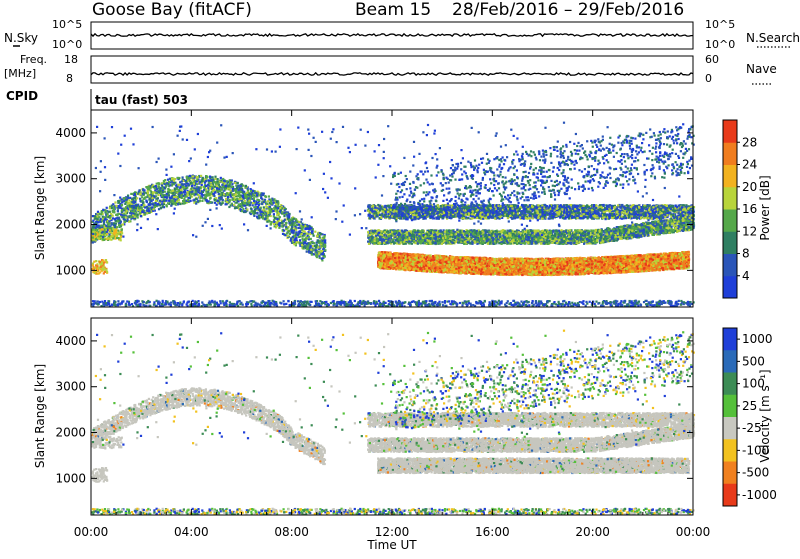  What do you see at coordinates (720, 24) in the screenshot?
I see `nsearch-tick-top: 10^5` at bounding box center [720, 24].